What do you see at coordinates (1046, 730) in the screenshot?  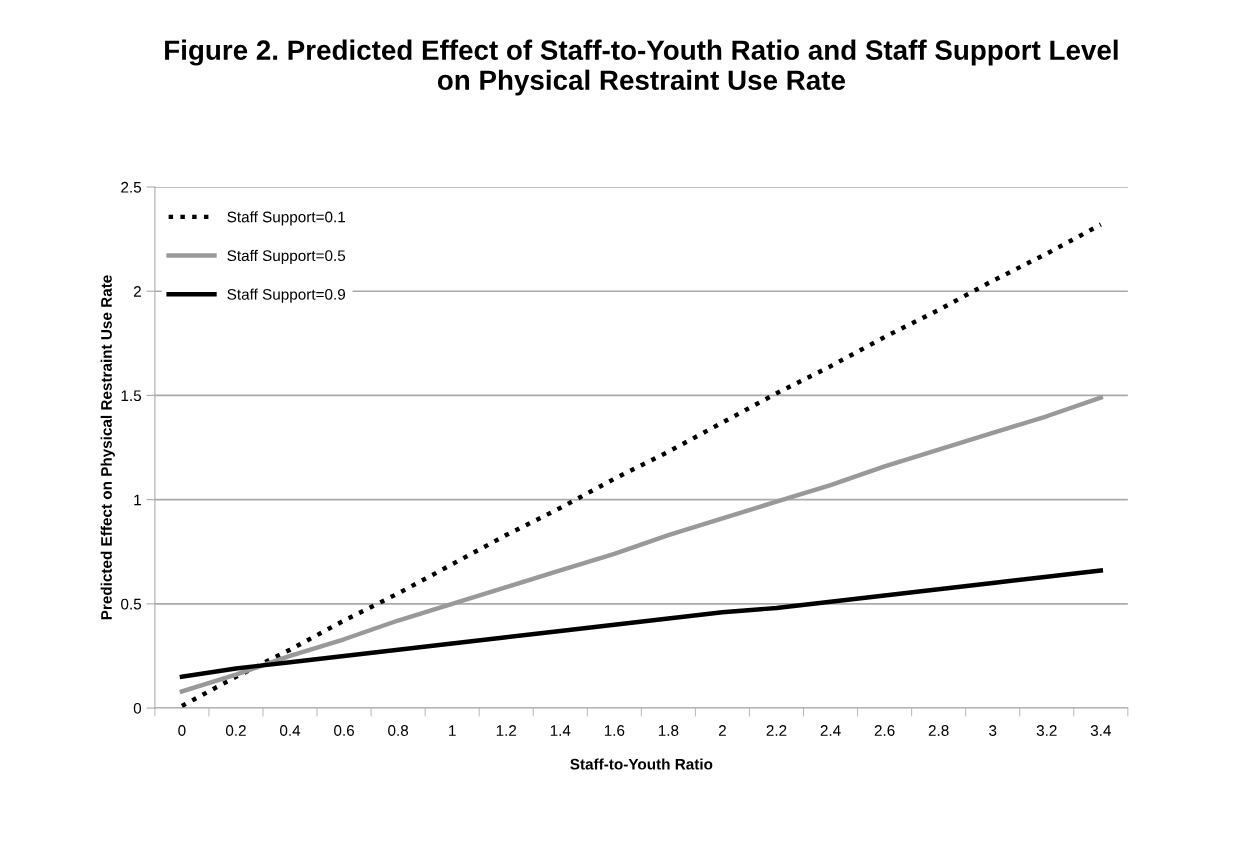 I see `x-tick-label: 3.2` at bounding box center [1046, 730].